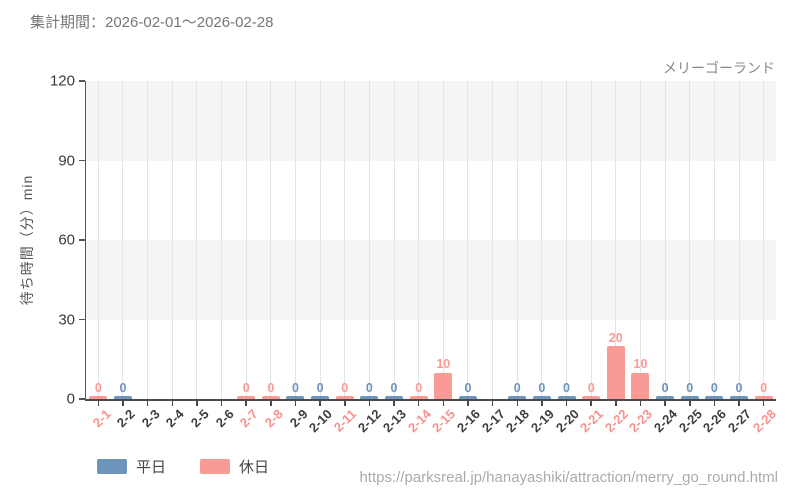 The height and width of the screenshot is (500, 800). What do you see at coordinates (616, 421) in the screenshot?
I see `x-tick-label: 2-22` at bounding box center [616, 421].